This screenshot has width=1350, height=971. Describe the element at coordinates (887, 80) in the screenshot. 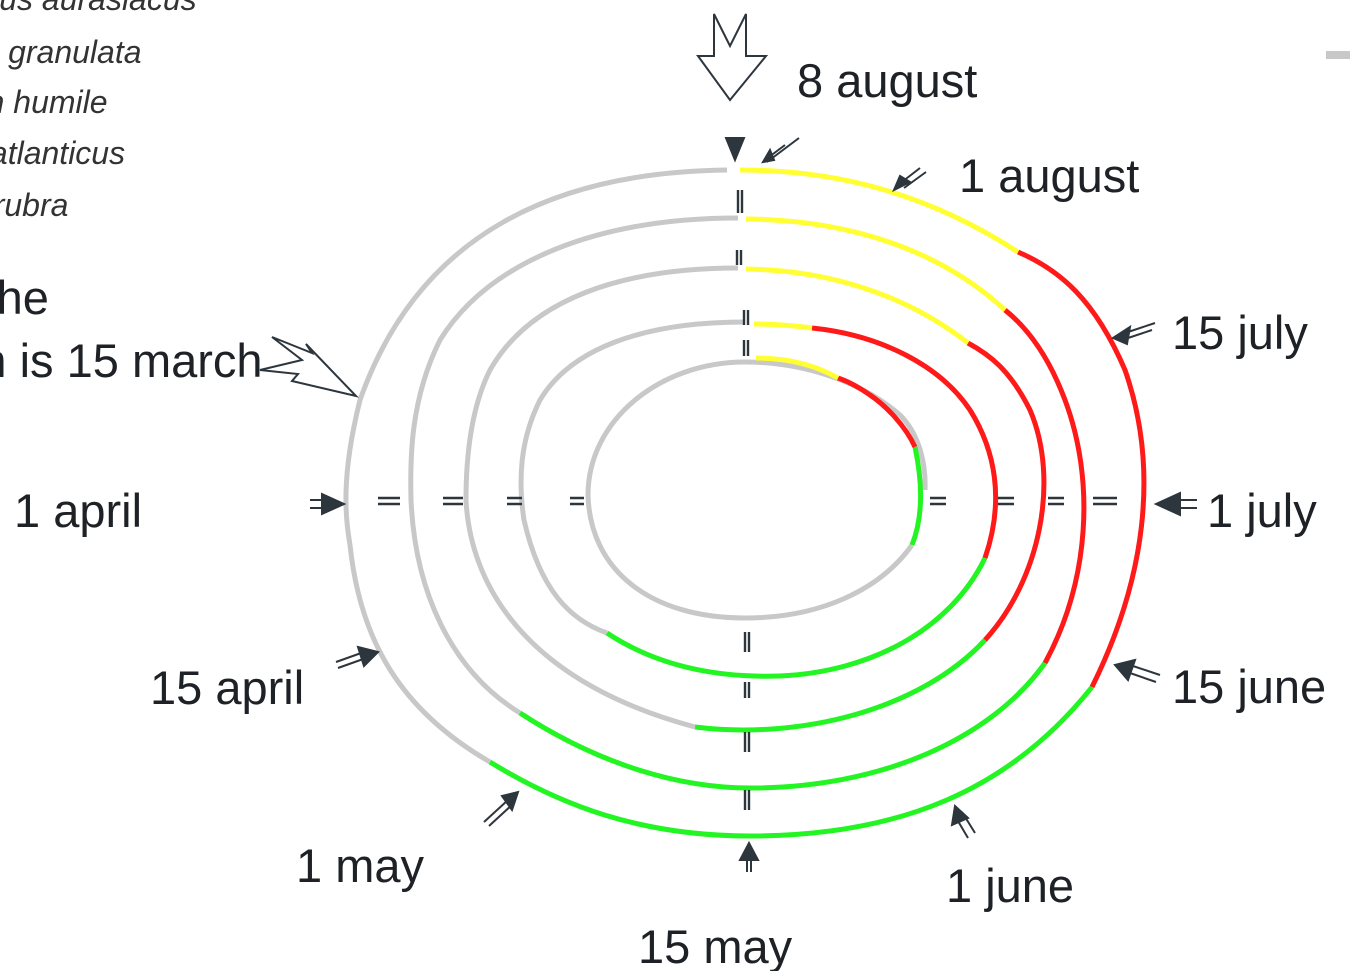

I see `date-label-aug8: 8 august` at that location.